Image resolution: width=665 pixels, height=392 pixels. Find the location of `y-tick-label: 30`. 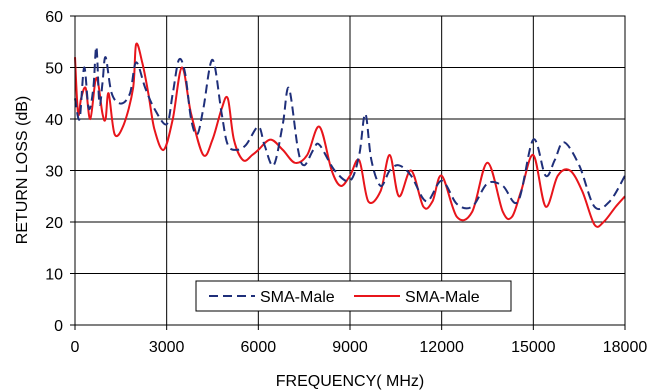

y-tick-label: 30 is located at coordinates (54, 172).